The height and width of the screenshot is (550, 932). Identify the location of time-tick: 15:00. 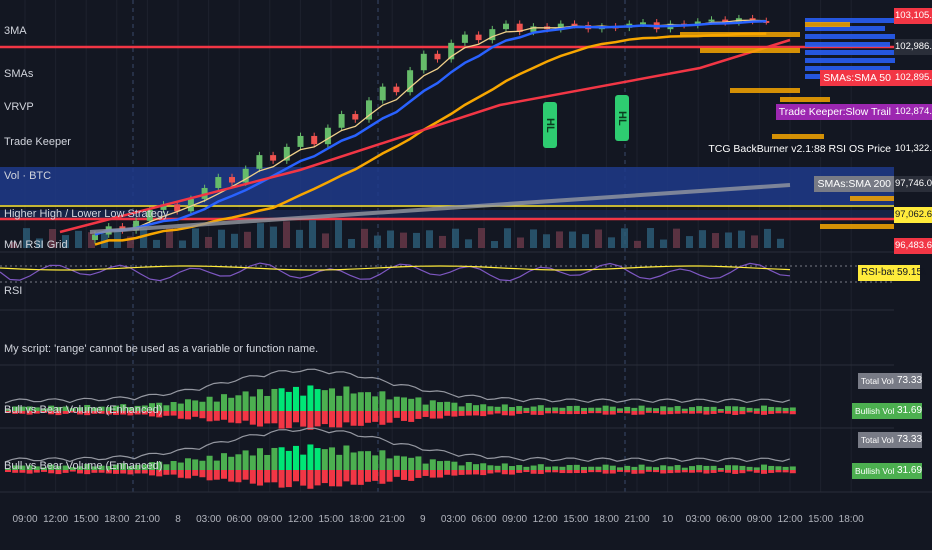
(821, 519).